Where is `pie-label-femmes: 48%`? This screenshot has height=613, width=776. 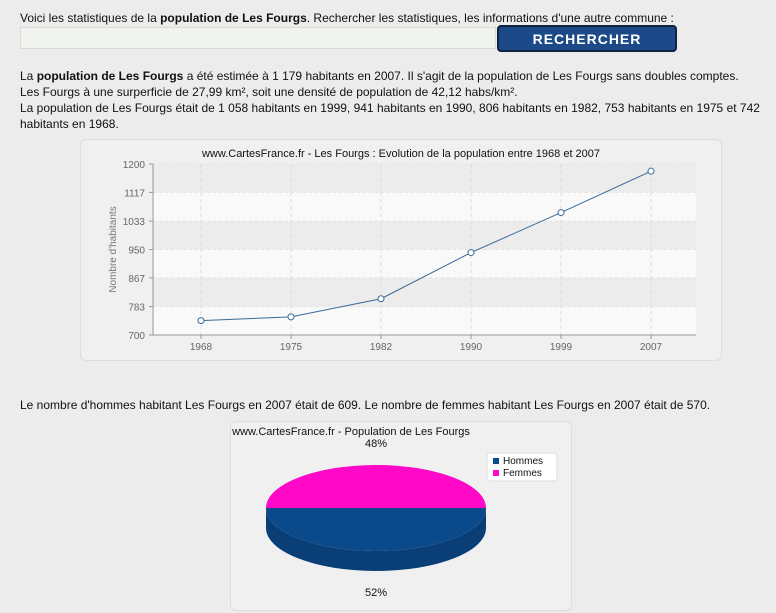
pie-label-femmes: 48% is located at coordinates (376, 444).